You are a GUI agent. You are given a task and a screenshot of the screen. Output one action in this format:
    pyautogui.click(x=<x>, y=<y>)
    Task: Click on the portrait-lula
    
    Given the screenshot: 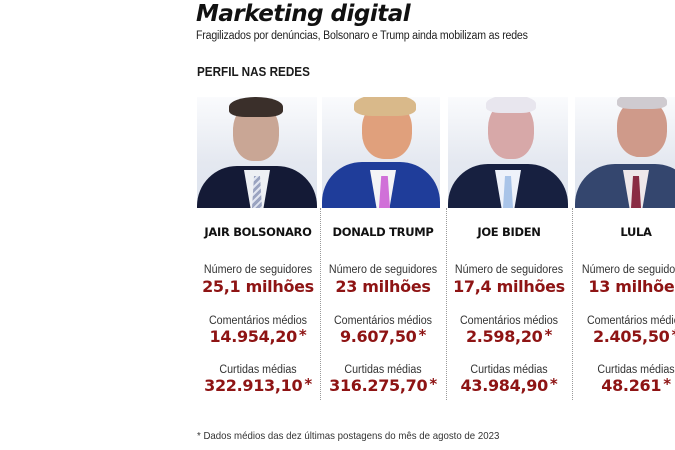 What is the action you would take?
    pyautogui.click(x=625, y=152)
    